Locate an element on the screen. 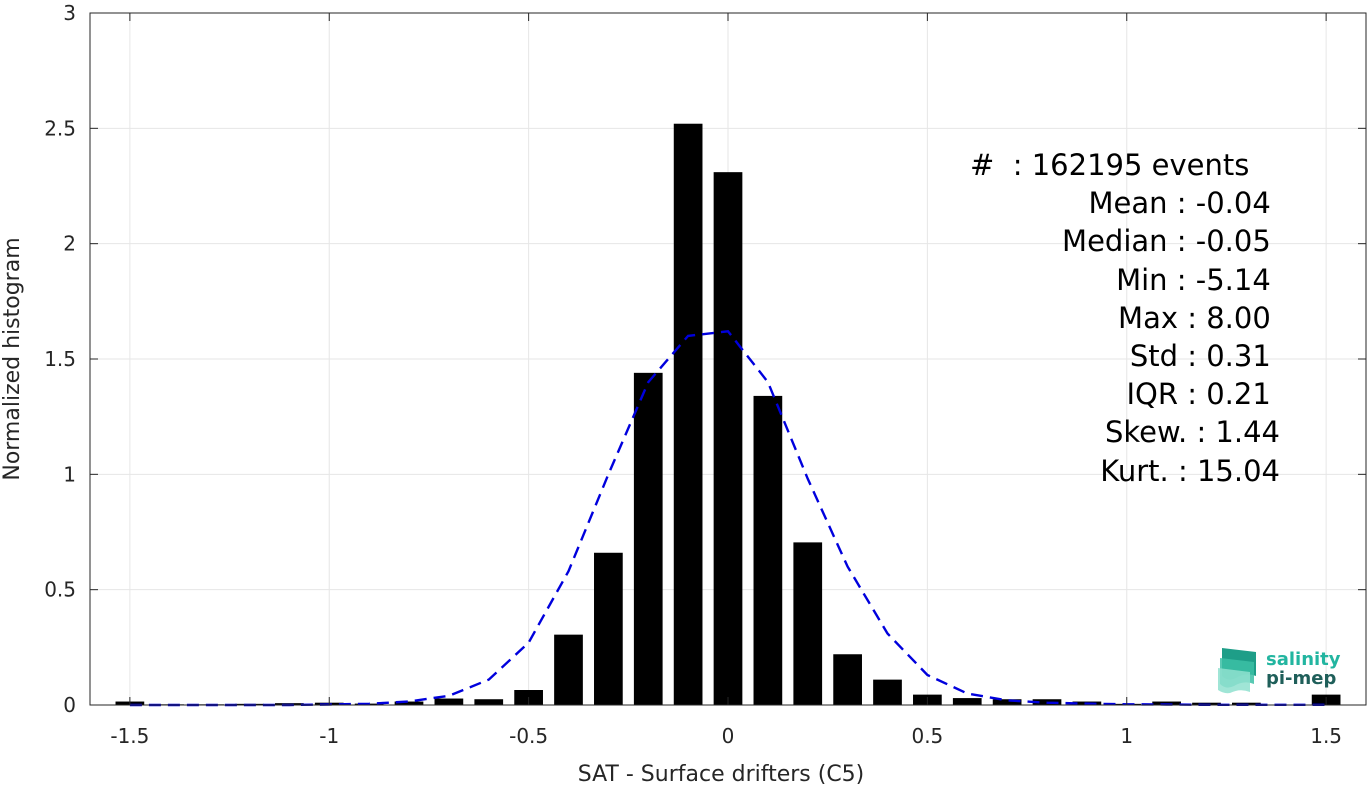  stat-events: # : 162195 events is located at coordinates (1110, 165).